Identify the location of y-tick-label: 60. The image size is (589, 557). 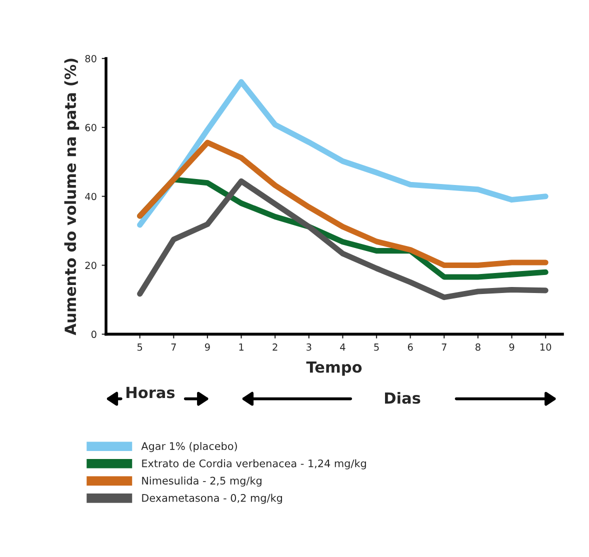
(90, 128).